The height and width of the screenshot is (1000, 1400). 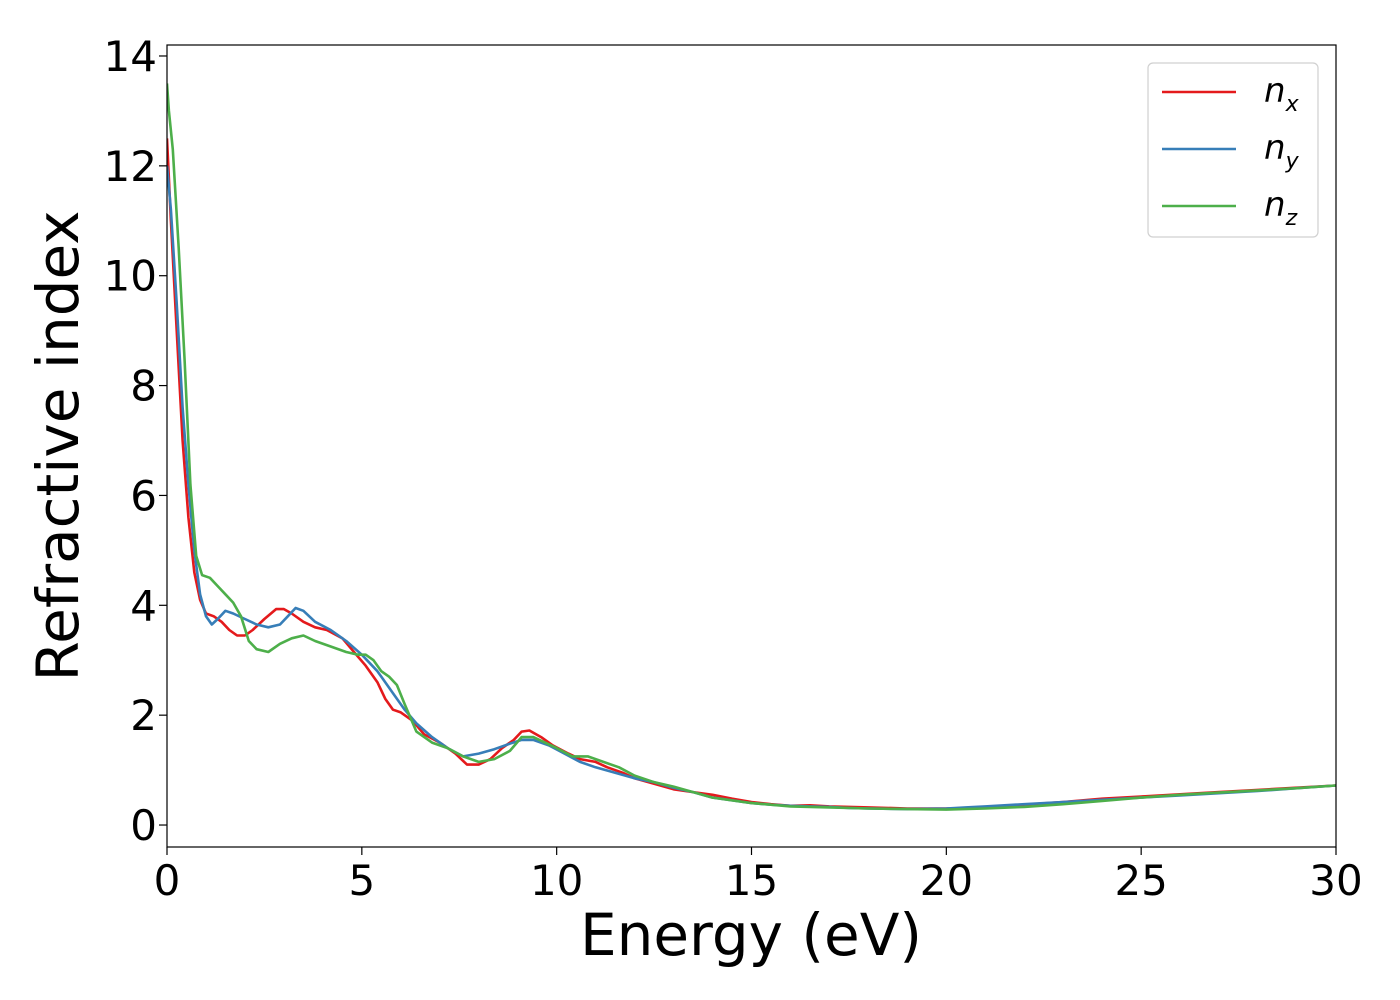 I want to click on x-tick-label: 5, so click(x=361, y=880).